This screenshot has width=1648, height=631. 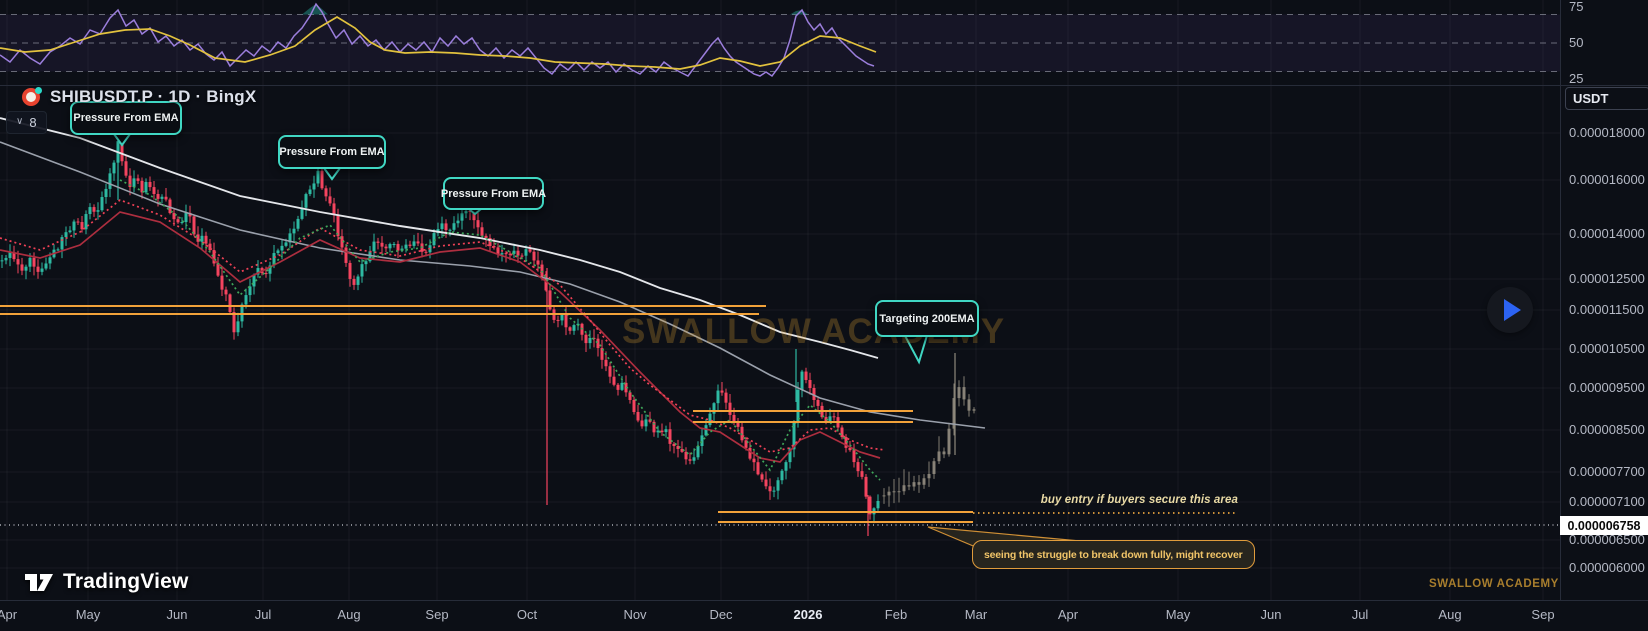 I want to click on price-axis-label: 0.000007700, so click(x=1607, y=471).